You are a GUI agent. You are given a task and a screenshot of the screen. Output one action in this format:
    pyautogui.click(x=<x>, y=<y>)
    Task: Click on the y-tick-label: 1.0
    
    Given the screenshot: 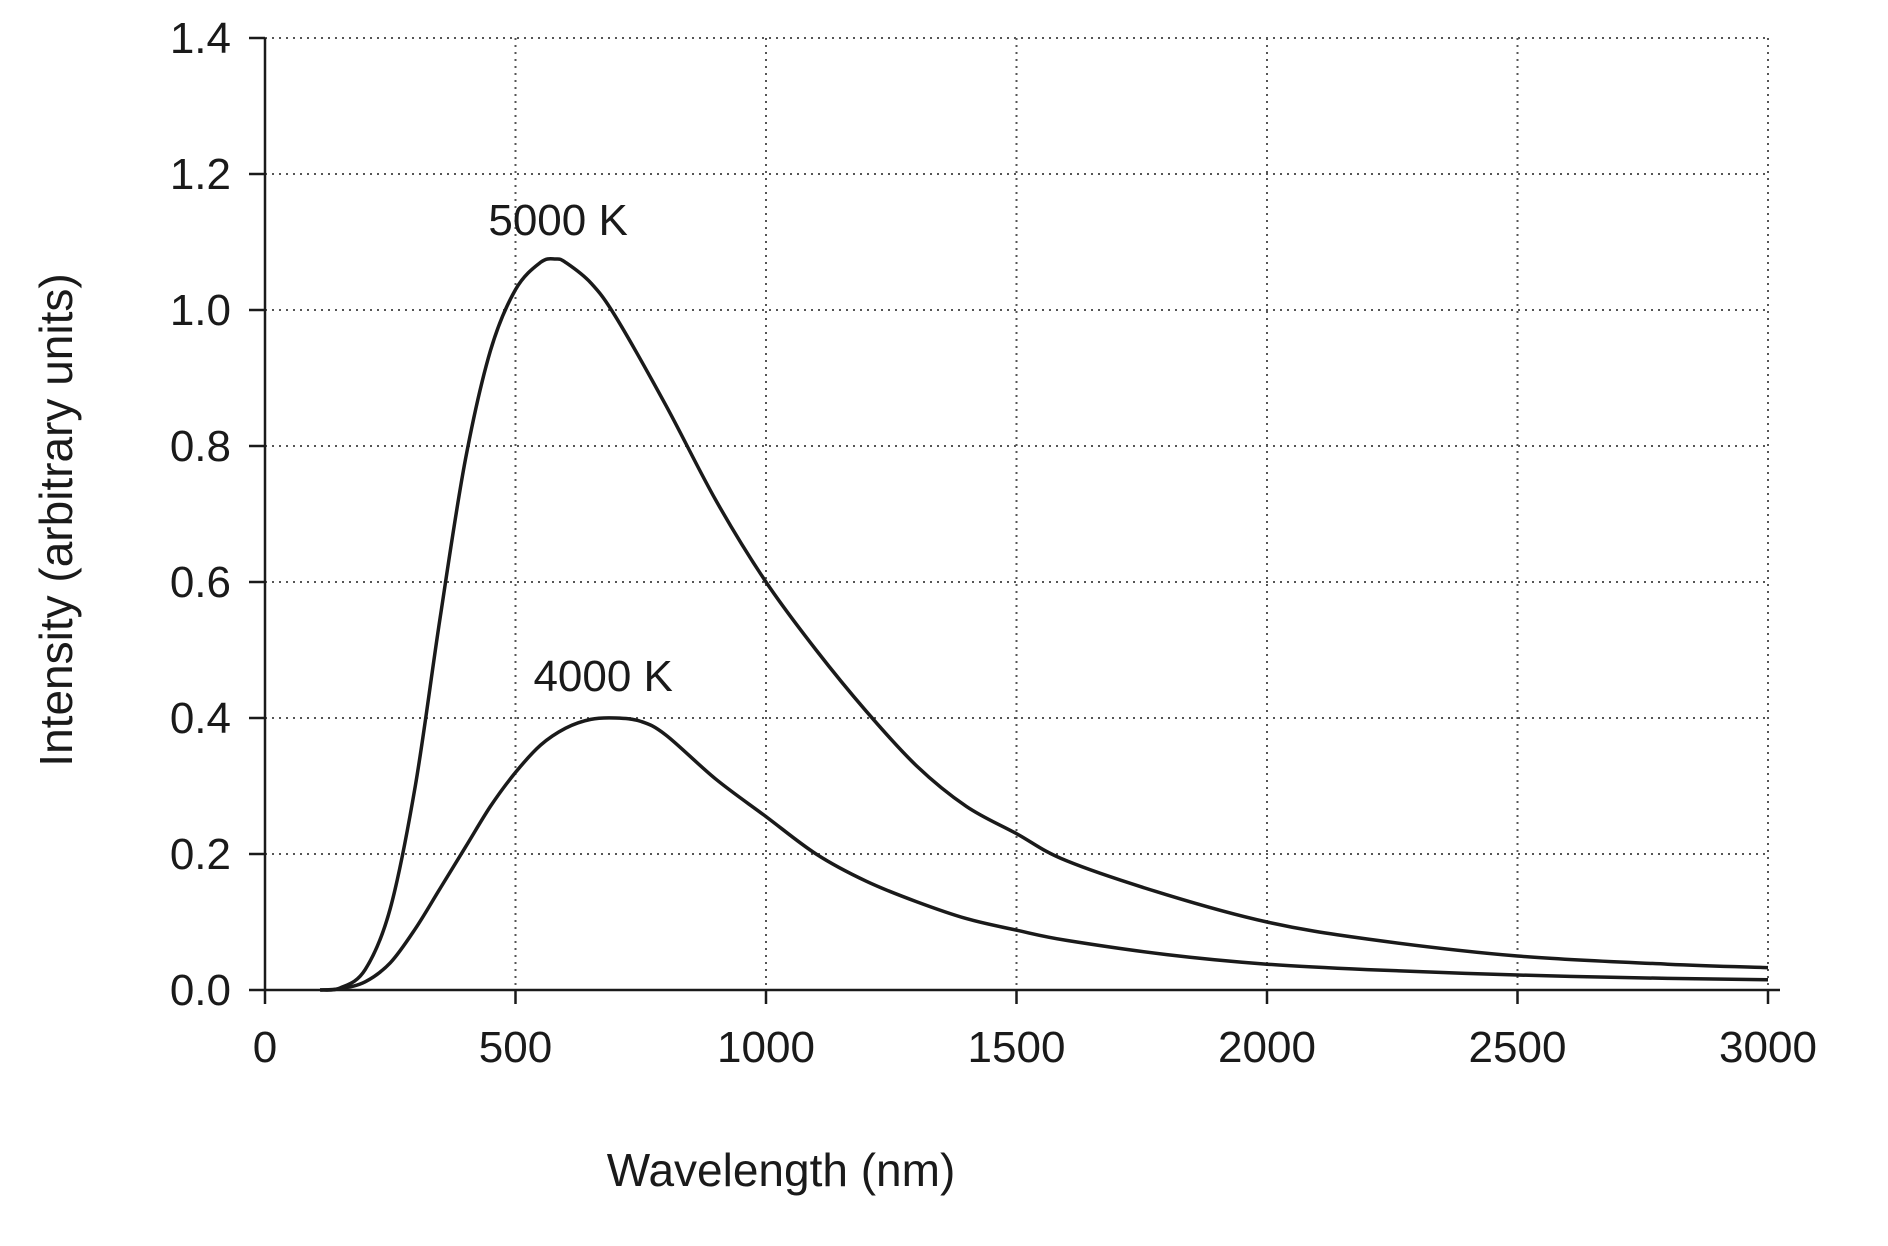 What is the action you would take?
    pyautogui.click(x=200, y=310)
    